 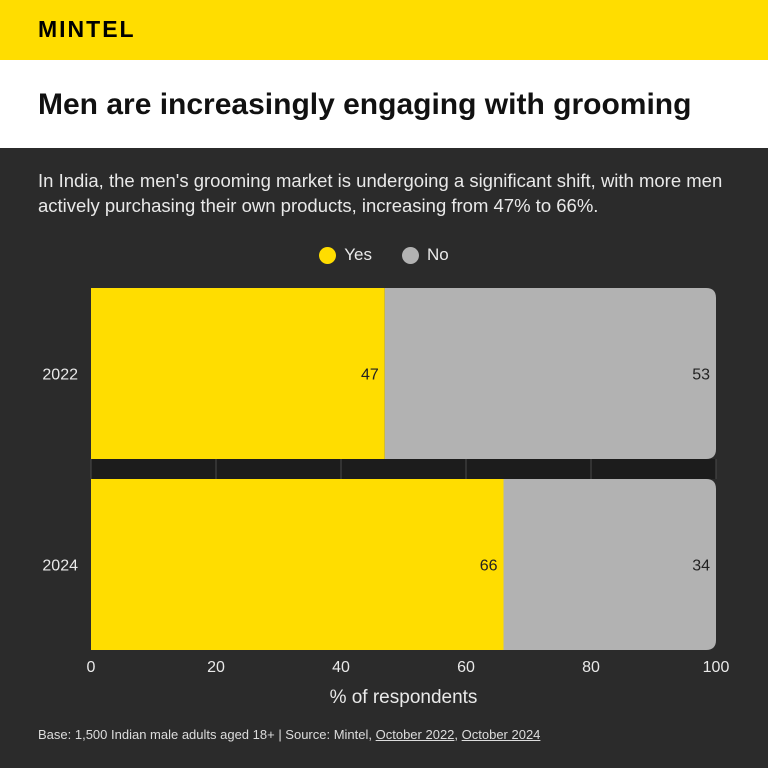 What do you see at coordinates (415, 734) in the screenshot?
I see `source-link-2022: October 2022` at bounding box center [415, 734].